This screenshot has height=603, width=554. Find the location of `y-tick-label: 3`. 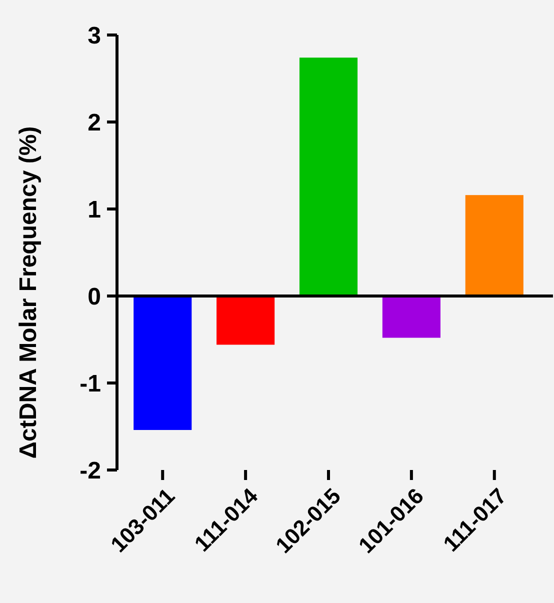

y-tick-label: 3 is located at coordinates (94, 36).